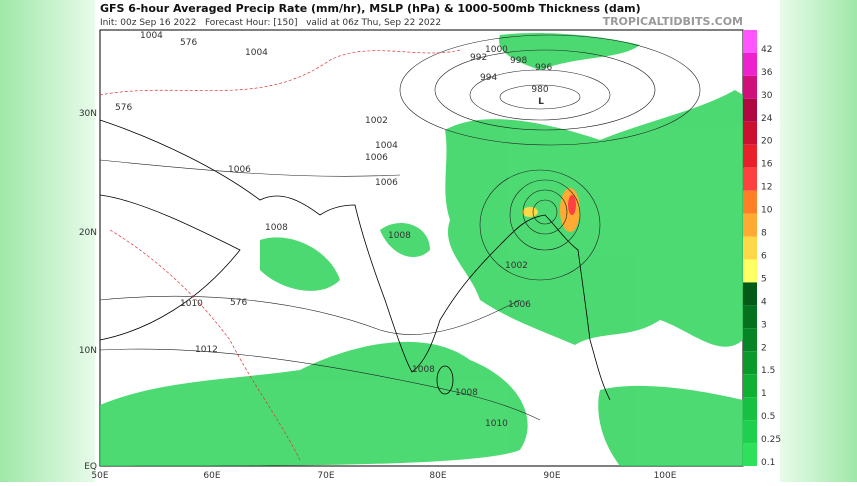 This screenshot has height=486, width=857. I want to click on colorbar-label: 0.1, so click(768, 463).